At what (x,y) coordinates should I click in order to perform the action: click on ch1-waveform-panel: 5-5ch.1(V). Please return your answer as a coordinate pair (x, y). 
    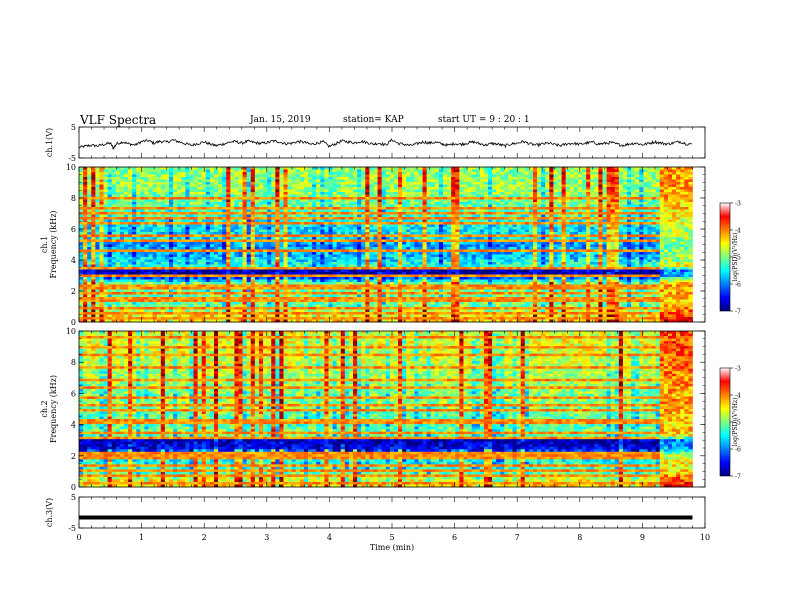
    Looking at the image, I should click on (375, 143).